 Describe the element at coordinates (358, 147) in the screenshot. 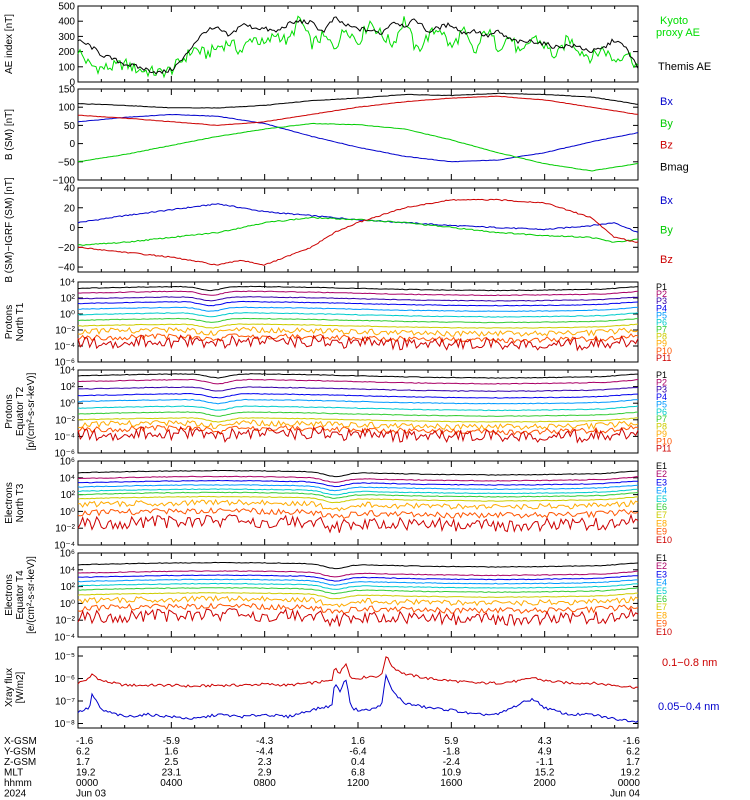

I see `series-line-by` at that location.